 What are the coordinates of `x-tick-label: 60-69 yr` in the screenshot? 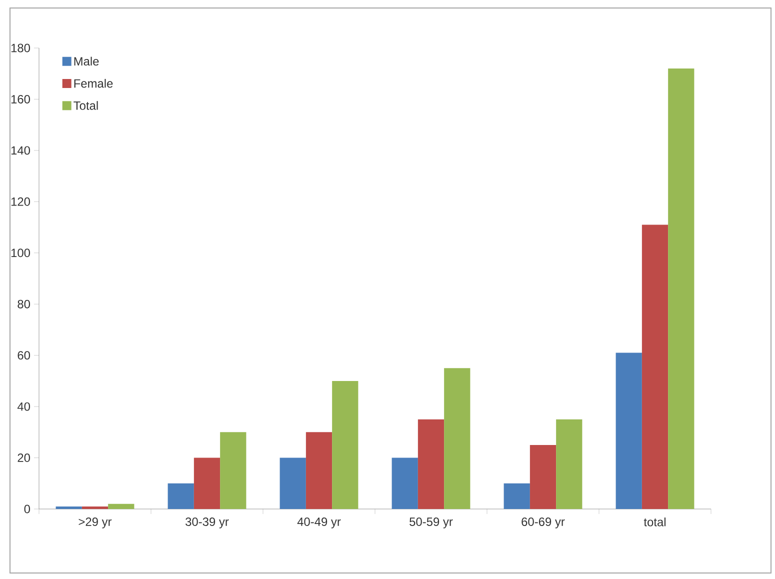 It's located at (543, 523).